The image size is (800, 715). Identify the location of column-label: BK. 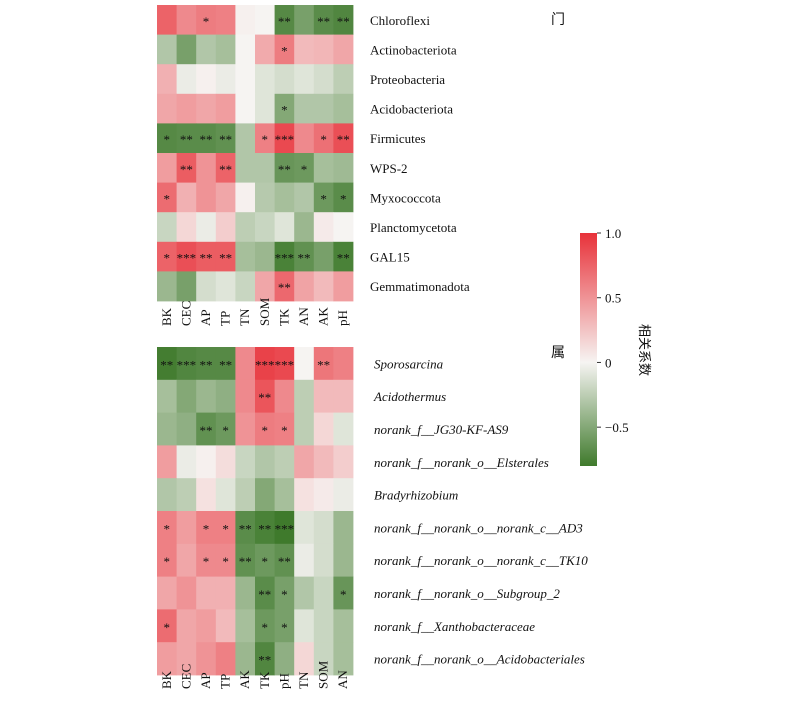
(166, 679).